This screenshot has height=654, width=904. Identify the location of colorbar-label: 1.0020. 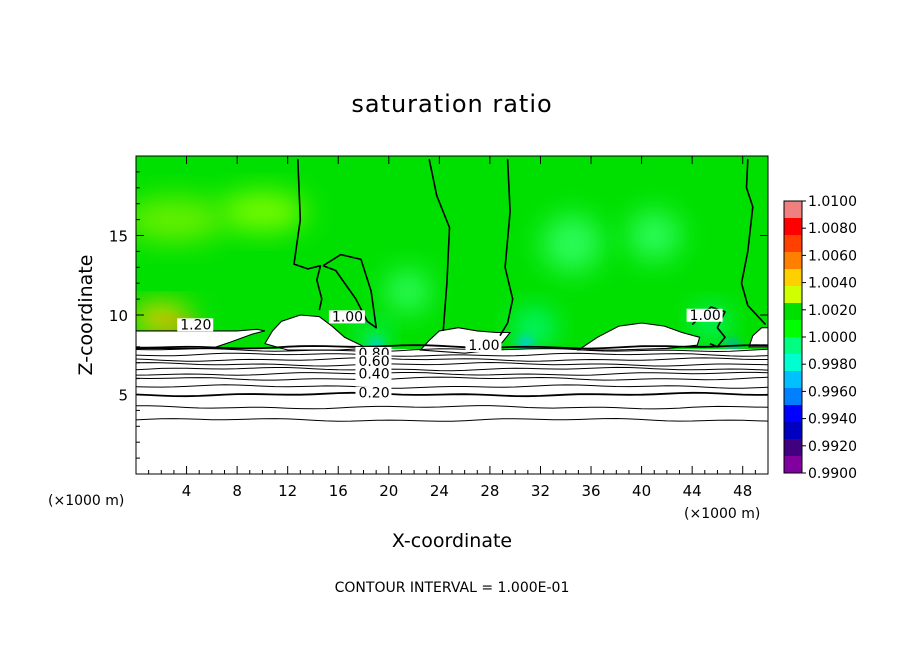
(832, 311).